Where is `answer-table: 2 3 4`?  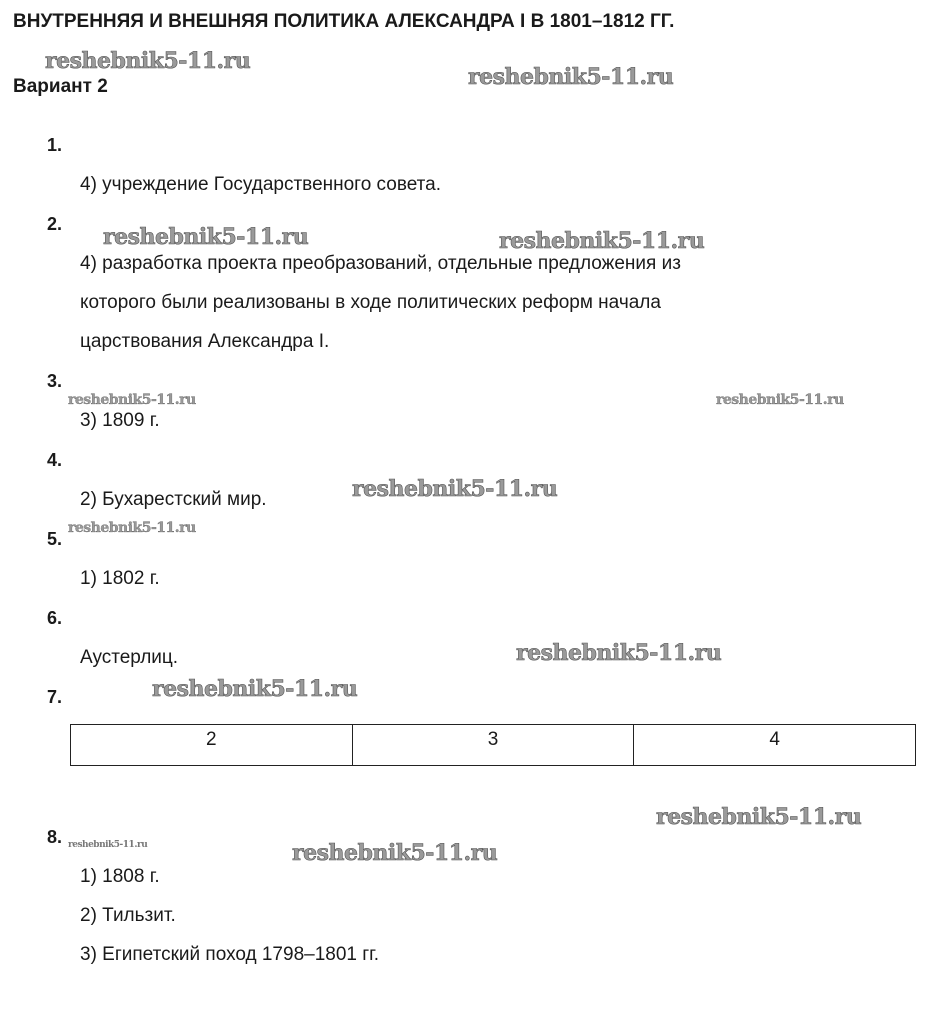 answer-table: 2 3 4 is located at coordinates (493, 745).